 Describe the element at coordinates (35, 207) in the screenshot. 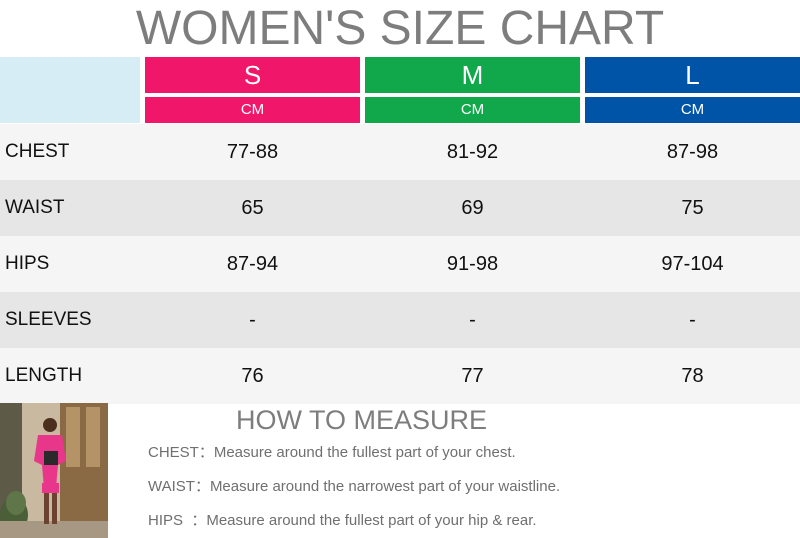

I see `row-label: WAIST` at that location.